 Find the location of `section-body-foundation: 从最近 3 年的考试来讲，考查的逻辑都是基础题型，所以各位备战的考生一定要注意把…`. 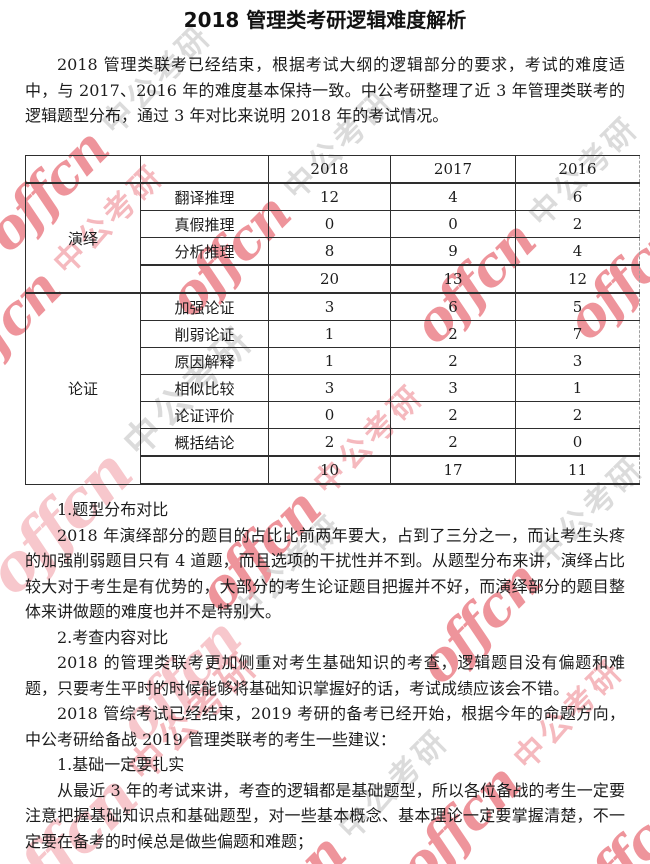

section-body-foundation: 从最近 3 年的考试来讲，考查的逻辑都是基础题型，所以各位备战的考生一定要注意把… is located at coordinates (325, 815).